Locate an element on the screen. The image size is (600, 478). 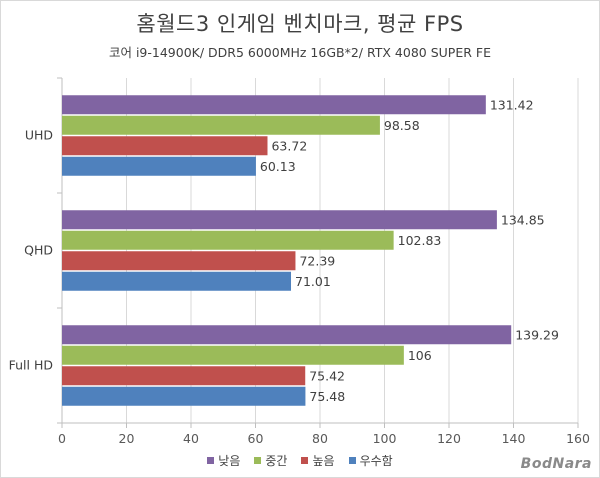
legend-item: 낮음 is located at coordinates (223, 460).